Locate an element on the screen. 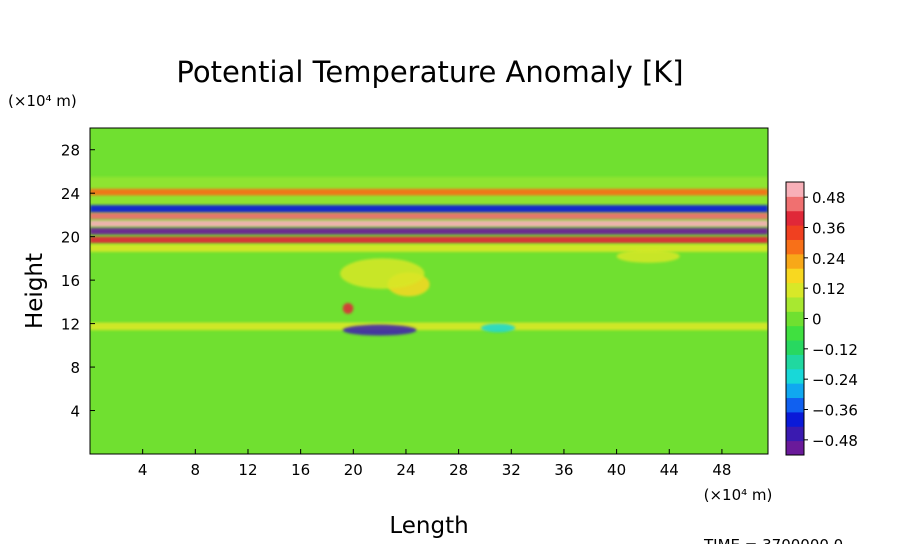 This screenshot has width=904, height=544. x-tick-label: 36 is located at coordinates (563, 470).